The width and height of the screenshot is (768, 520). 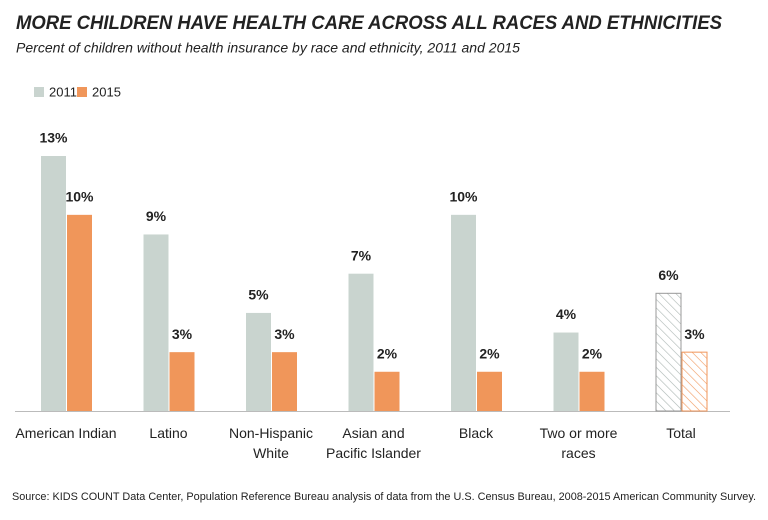 I want to click on x-tick-label: Total, so click(x=681, y=433).